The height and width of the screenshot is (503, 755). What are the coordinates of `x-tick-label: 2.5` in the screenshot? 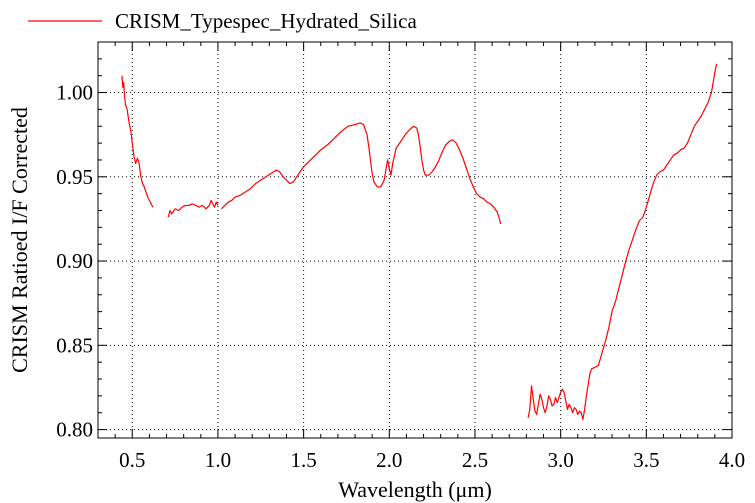 It's located at (475, 460).